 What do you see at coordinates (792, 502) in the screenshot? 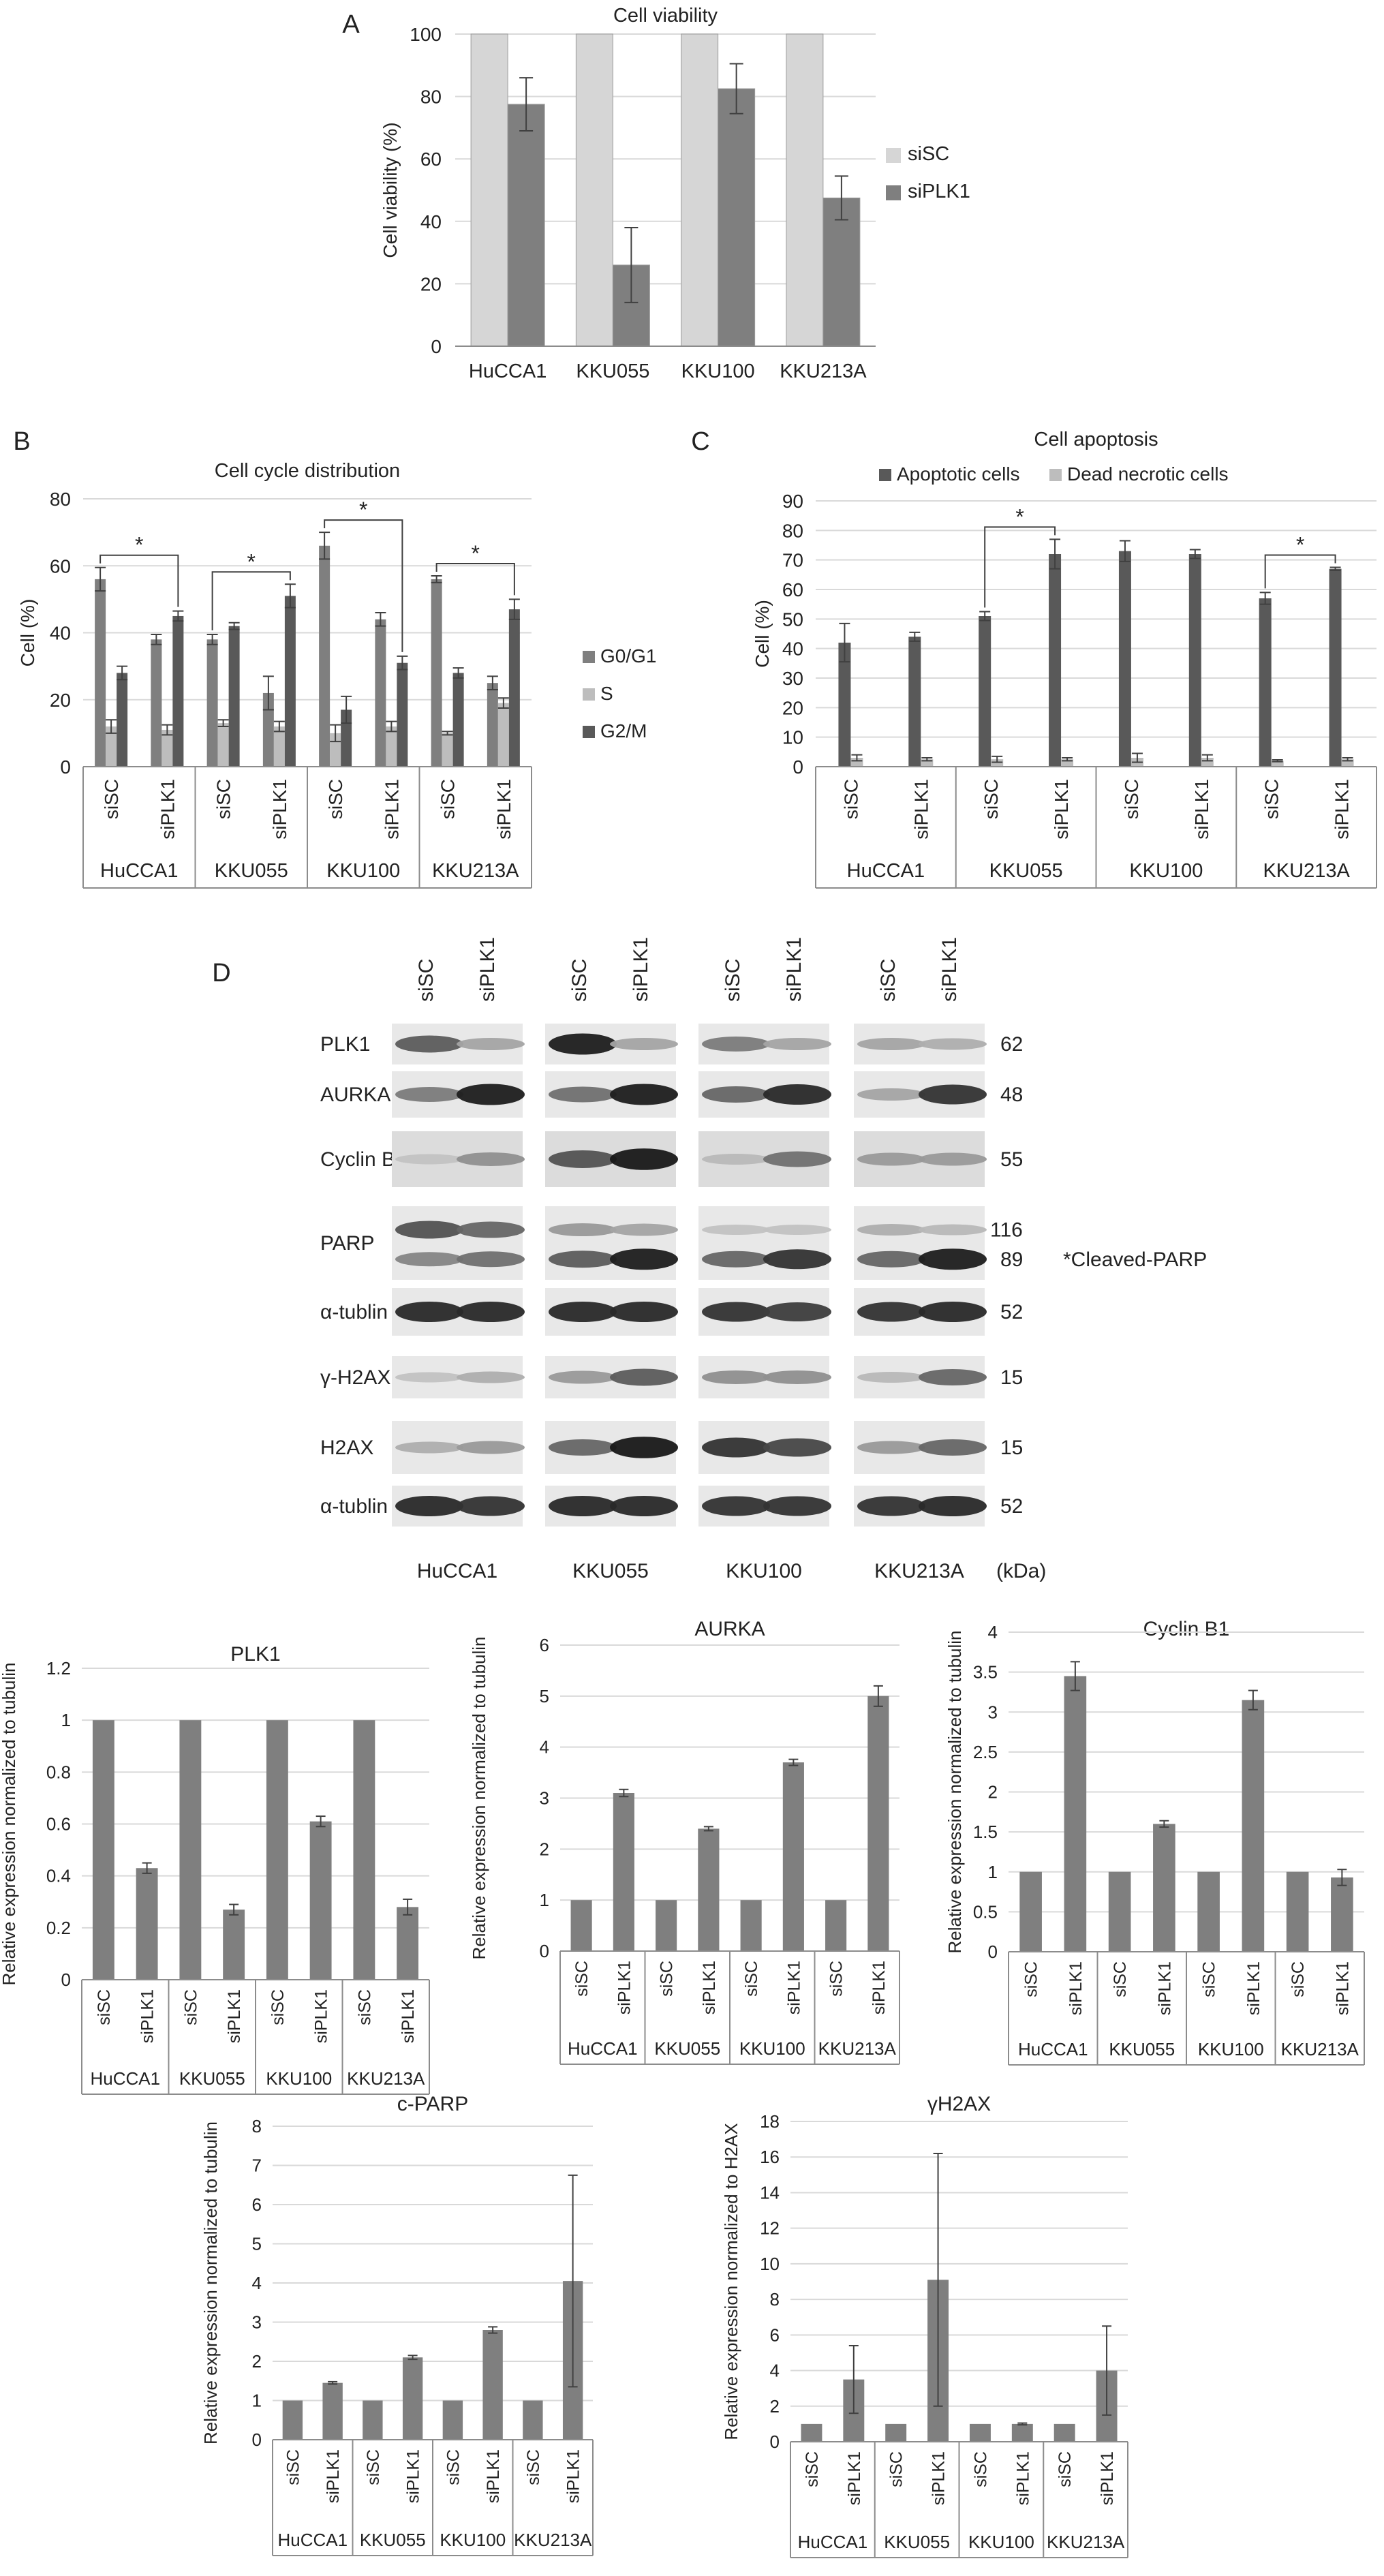
I see `y-tick-label: 90` at bounding box center [792, 502].